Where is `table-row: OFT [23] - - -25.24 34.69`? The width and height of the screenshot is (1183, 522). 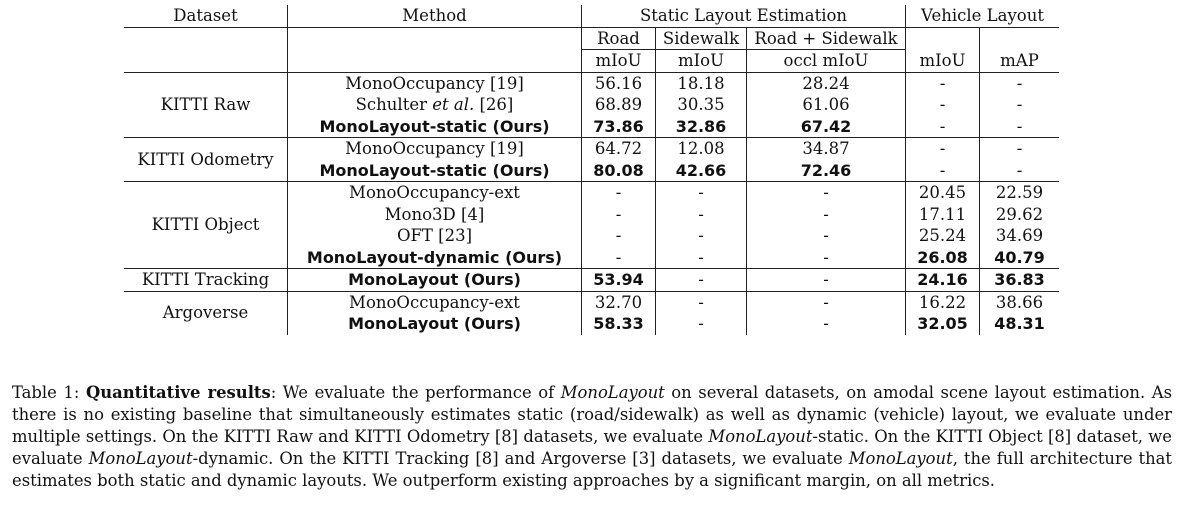
table-row: OFT [23] - - -25.24 34.69 is located at coordinates (591, 236).